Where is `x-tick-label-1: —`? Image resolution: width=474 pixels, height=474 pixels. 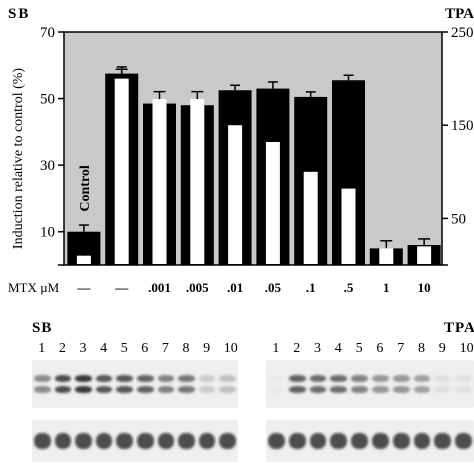 x-tick-label-1: — is located at coordinates (121, 287).